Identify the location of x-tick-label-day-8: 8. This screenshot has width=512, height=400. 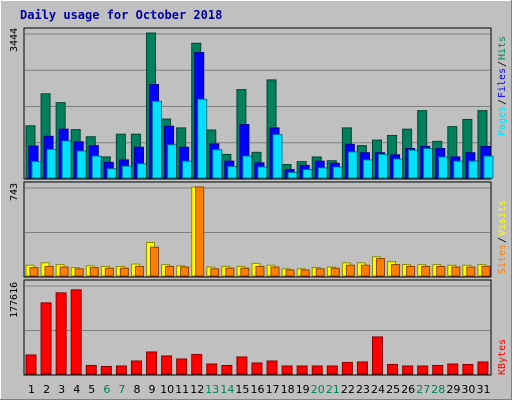
(136, 389).